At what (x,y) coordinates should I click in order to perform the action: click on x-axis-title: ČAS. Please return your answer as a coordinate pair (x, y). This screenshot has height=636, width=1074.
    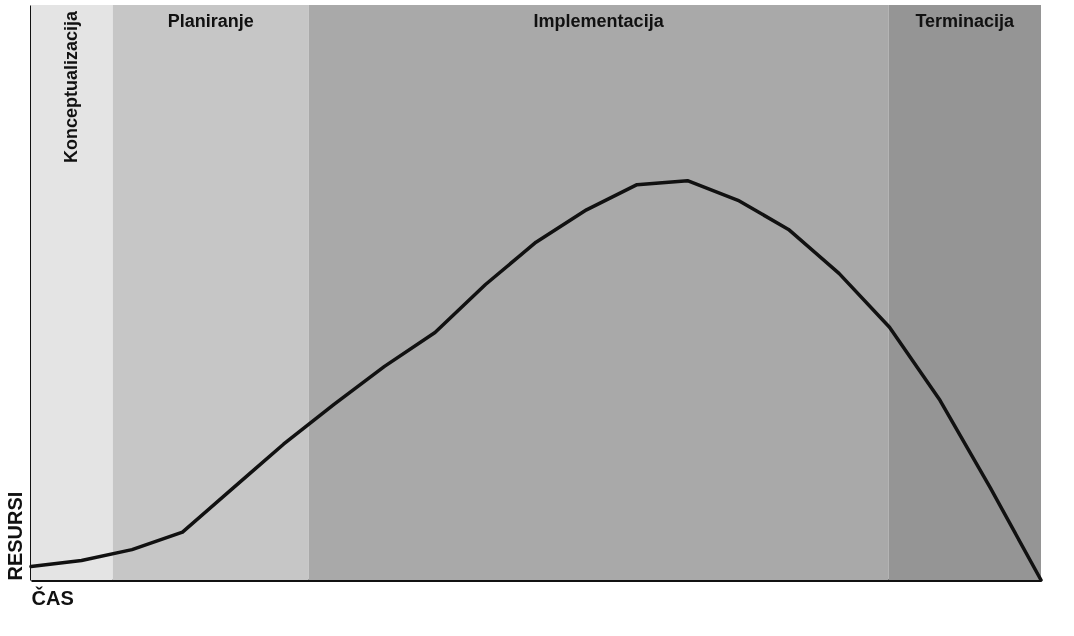
    Looking at the image, I should click on (52, 597).